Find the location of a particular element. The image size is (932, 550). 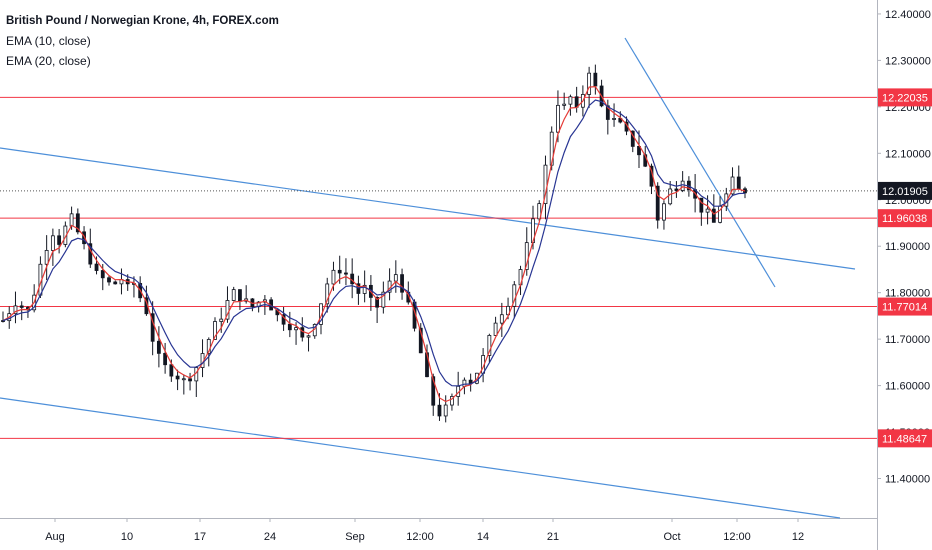

current-price-badge is located at coordinates (905, 190).